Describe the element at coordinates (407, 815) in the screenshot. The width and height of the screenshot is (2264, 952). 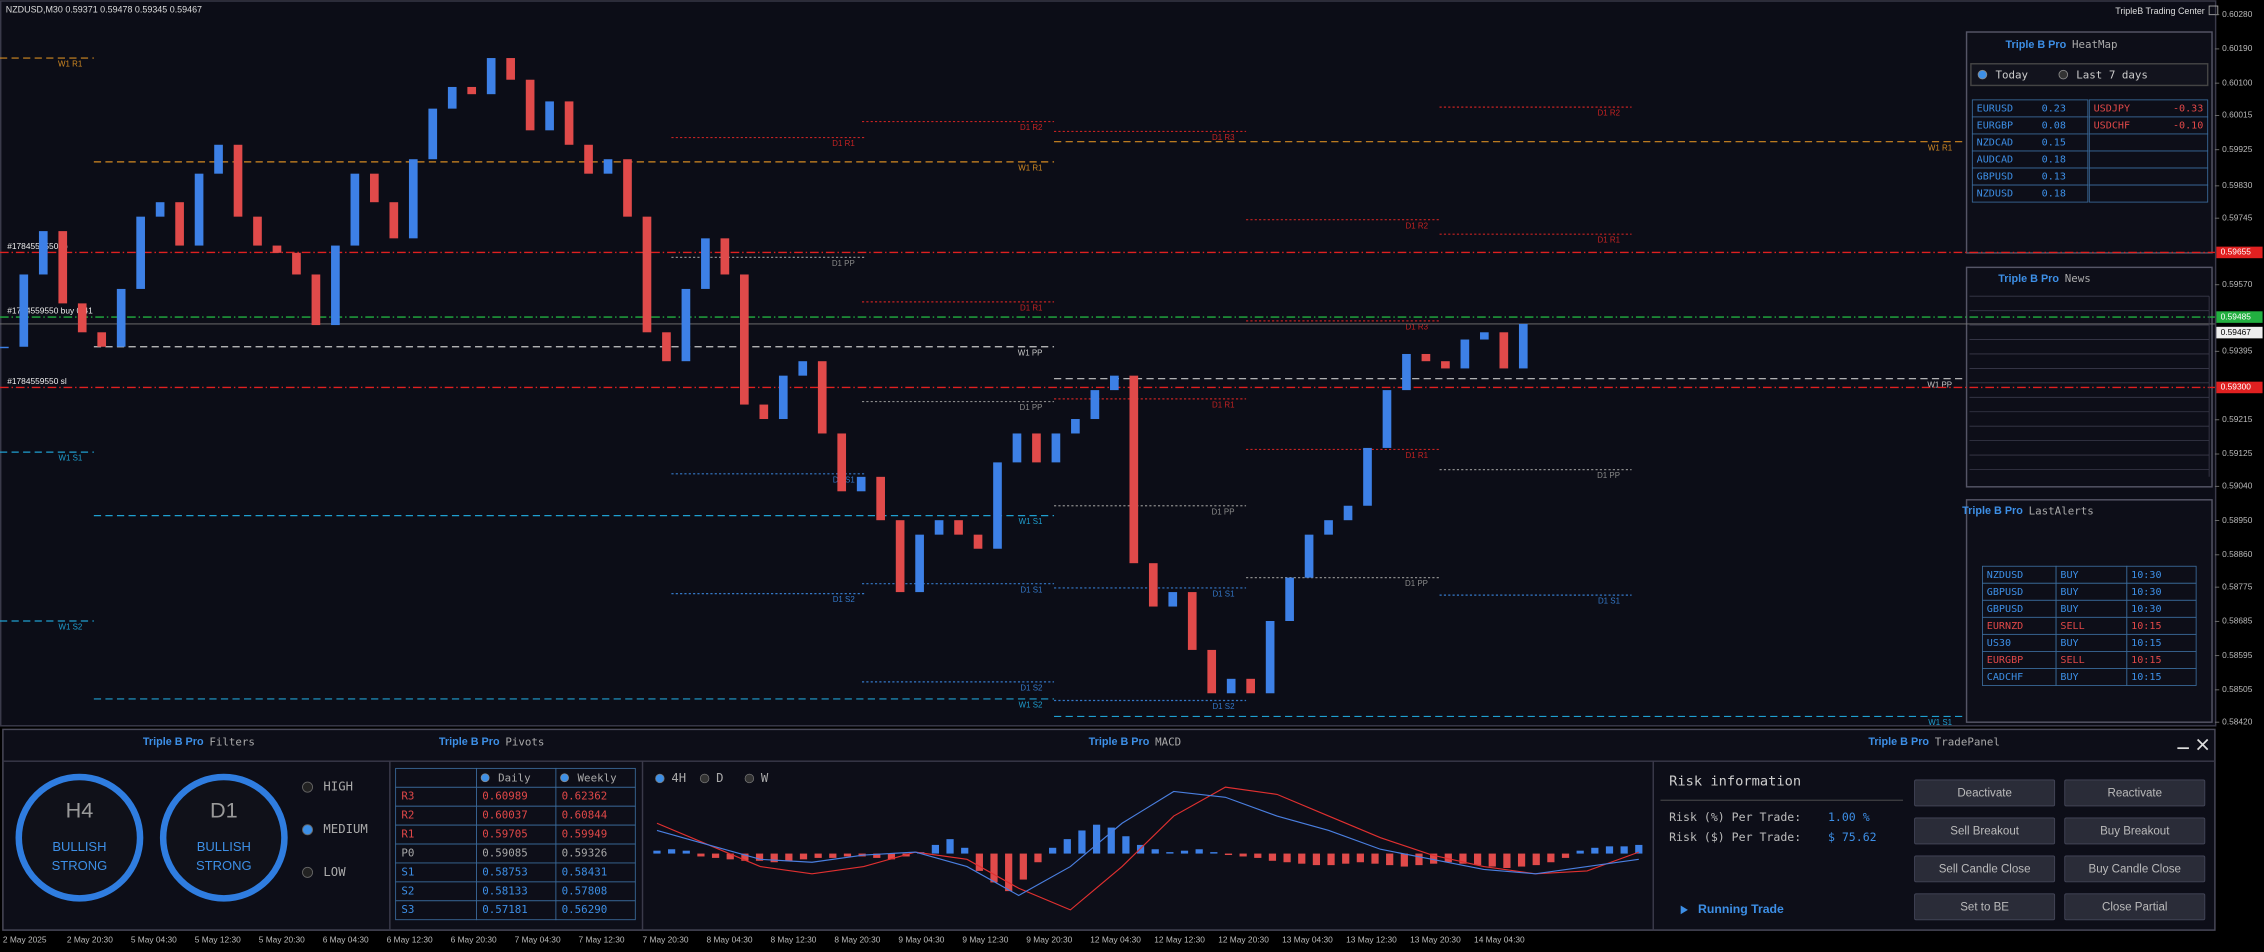
I see `pivot-text: R2` at that location.